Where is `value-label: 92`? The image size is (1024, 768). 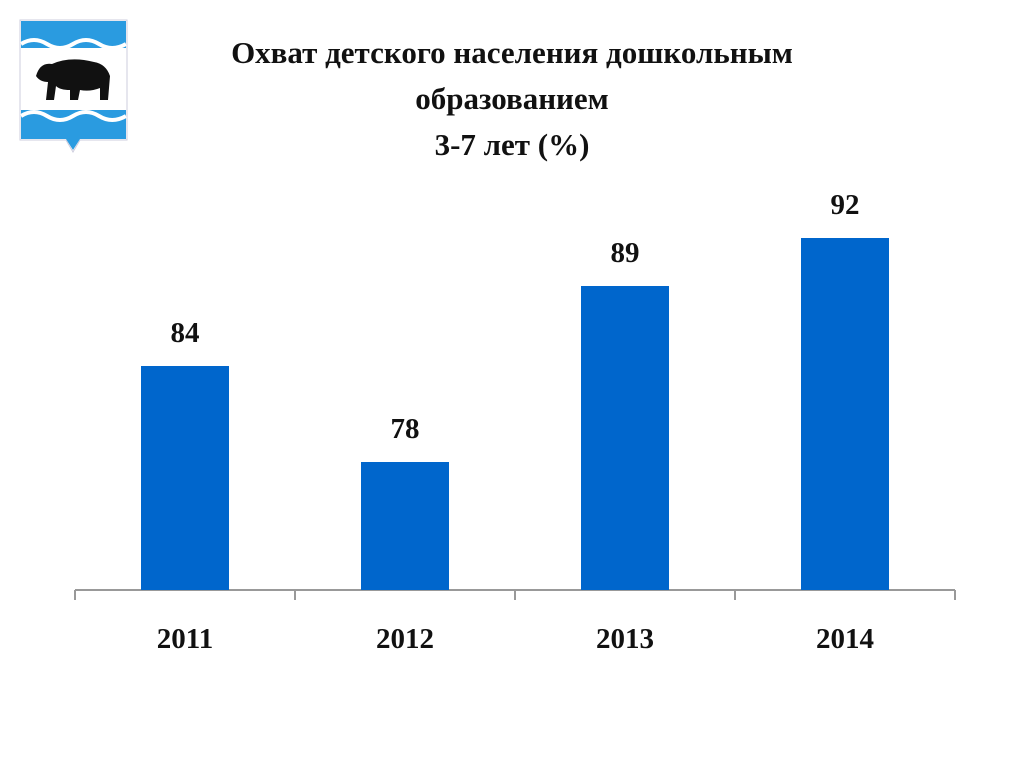 value-label: 92 is located at coordinates (845, 205).